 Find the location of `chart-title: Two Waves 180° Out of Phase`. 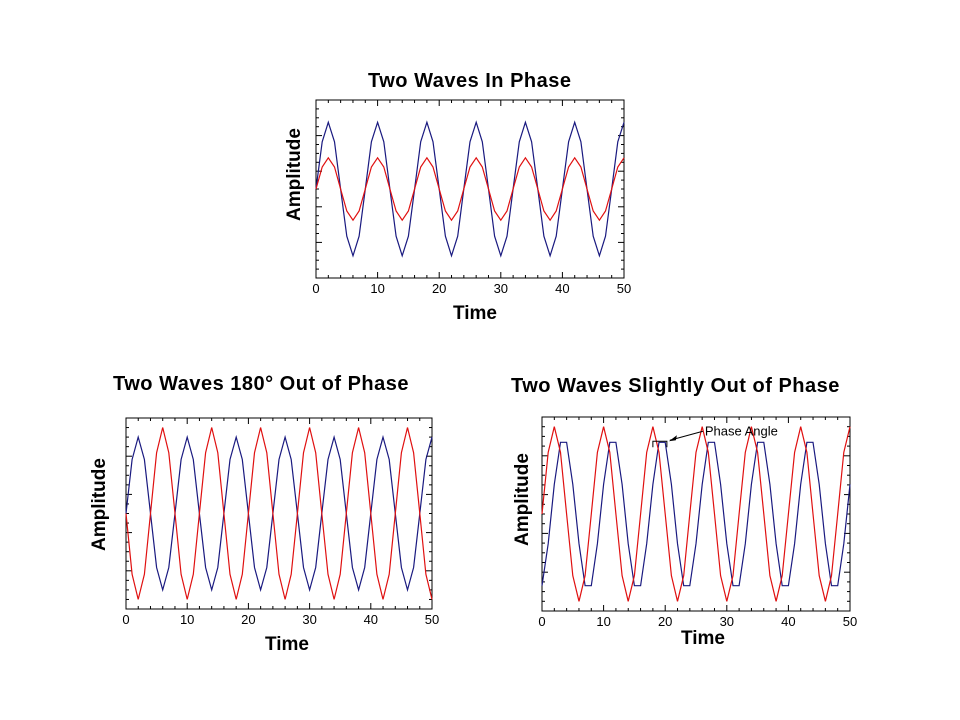

chart-title: Two Waves 180° Out of Phase is located at coordinates (261, 384).